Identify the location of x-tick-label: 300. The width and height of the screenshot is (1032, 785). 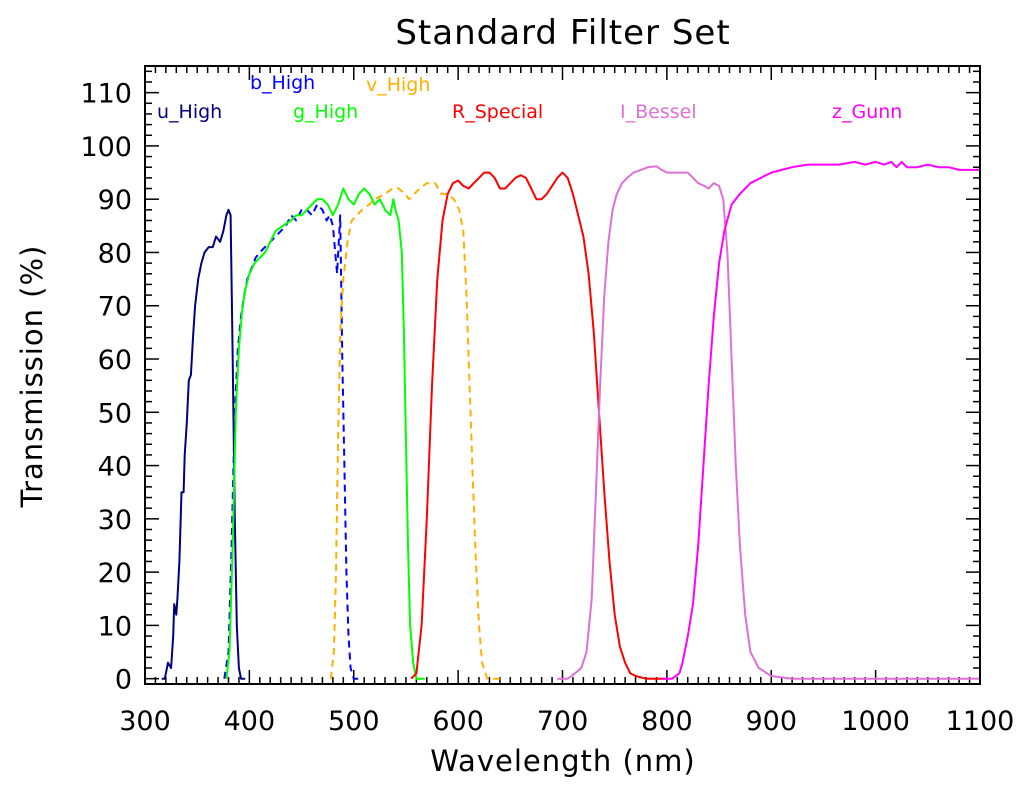
(145, 721).